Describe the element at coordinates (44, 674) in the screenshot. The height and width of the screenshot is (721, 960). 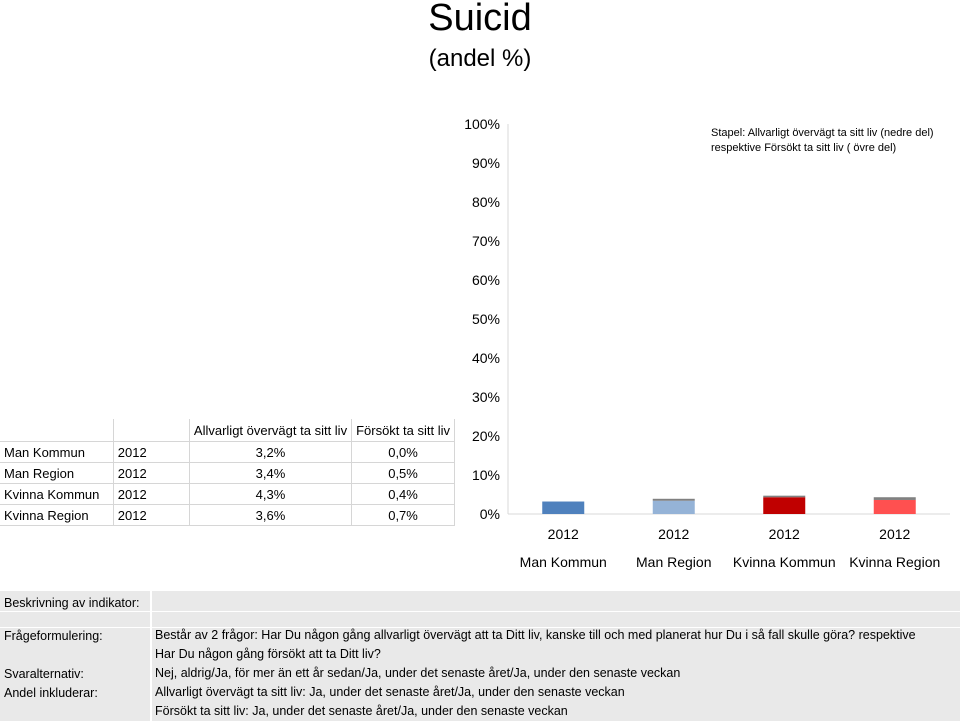
I see `svar-label: Svaralternativ:` at that location.